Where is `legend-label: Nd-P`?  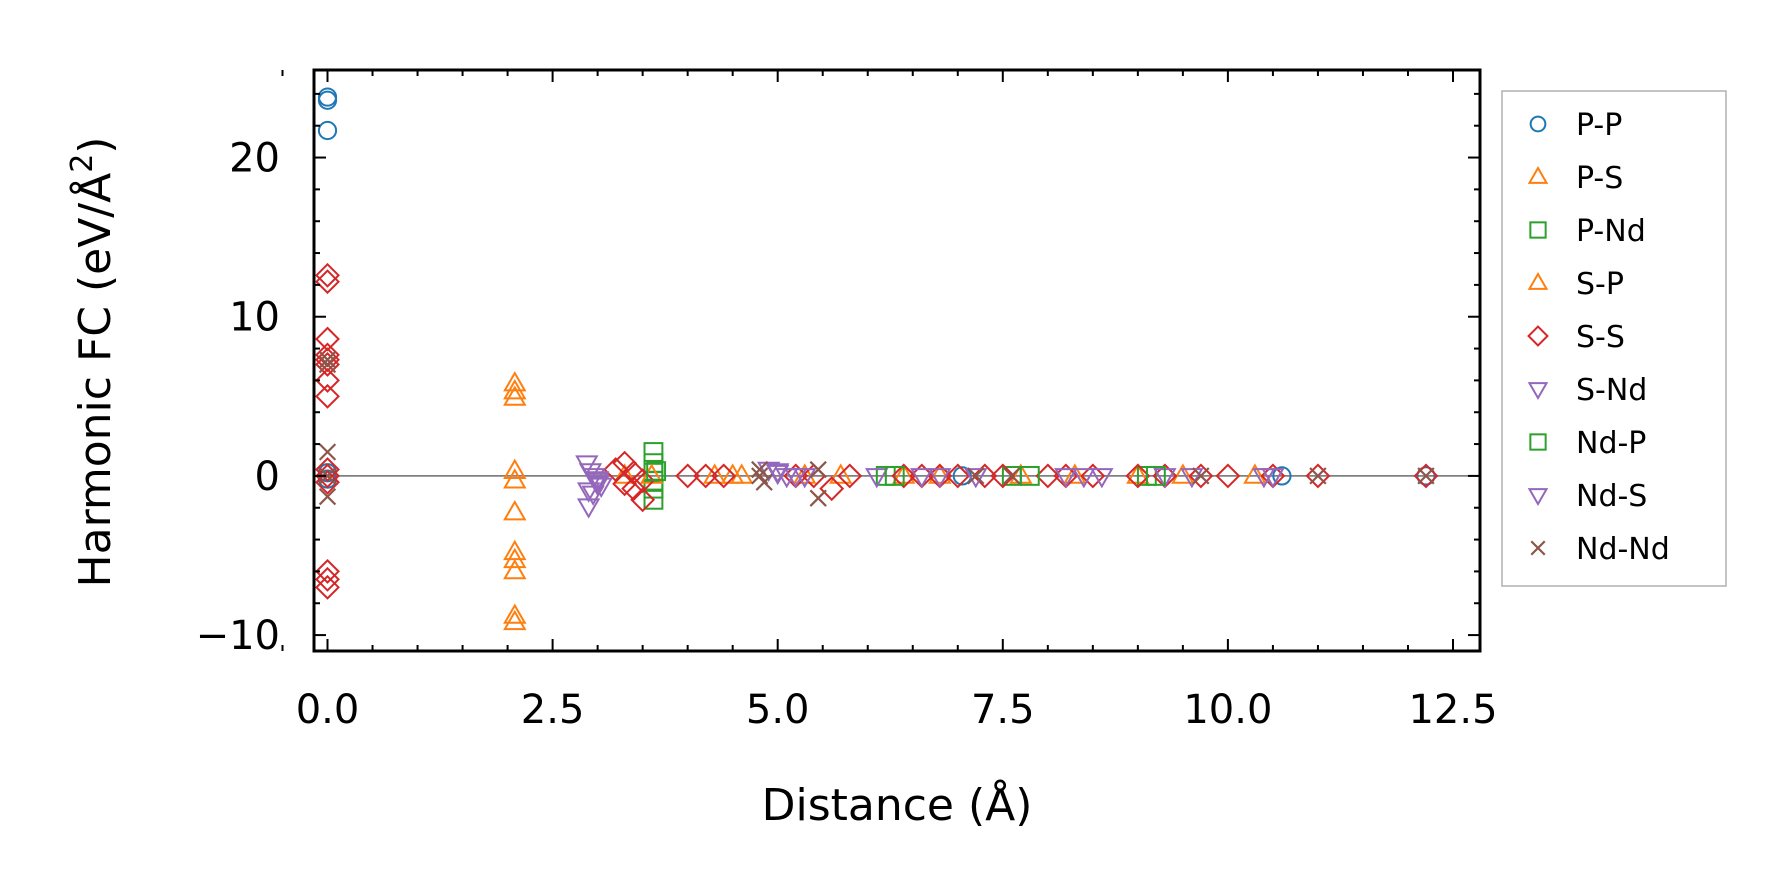 legend-label: Nd-P is located at coordinates (1611, 443).